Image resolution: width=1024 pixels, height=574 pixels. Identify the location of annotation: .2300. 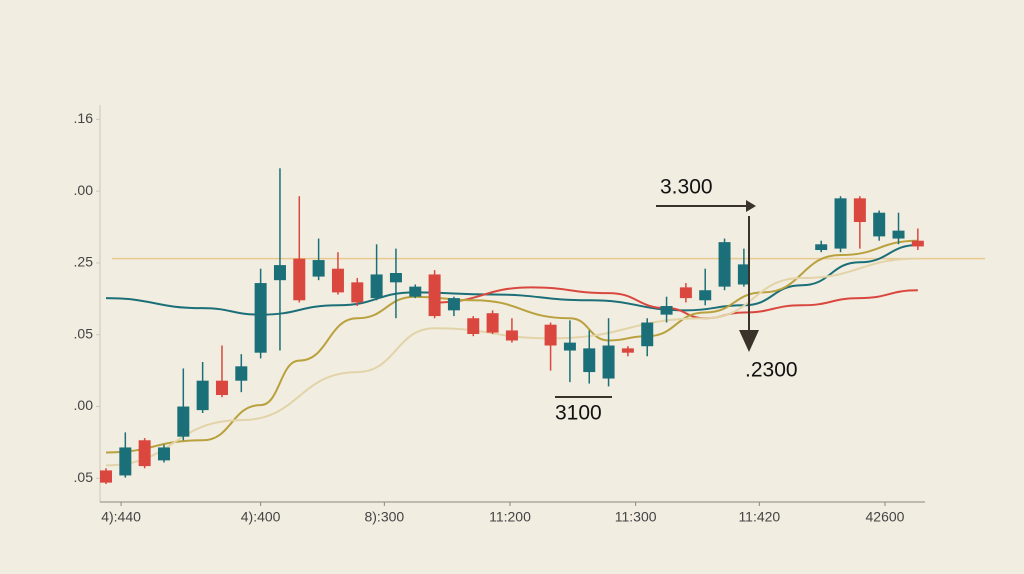
(771, 370).